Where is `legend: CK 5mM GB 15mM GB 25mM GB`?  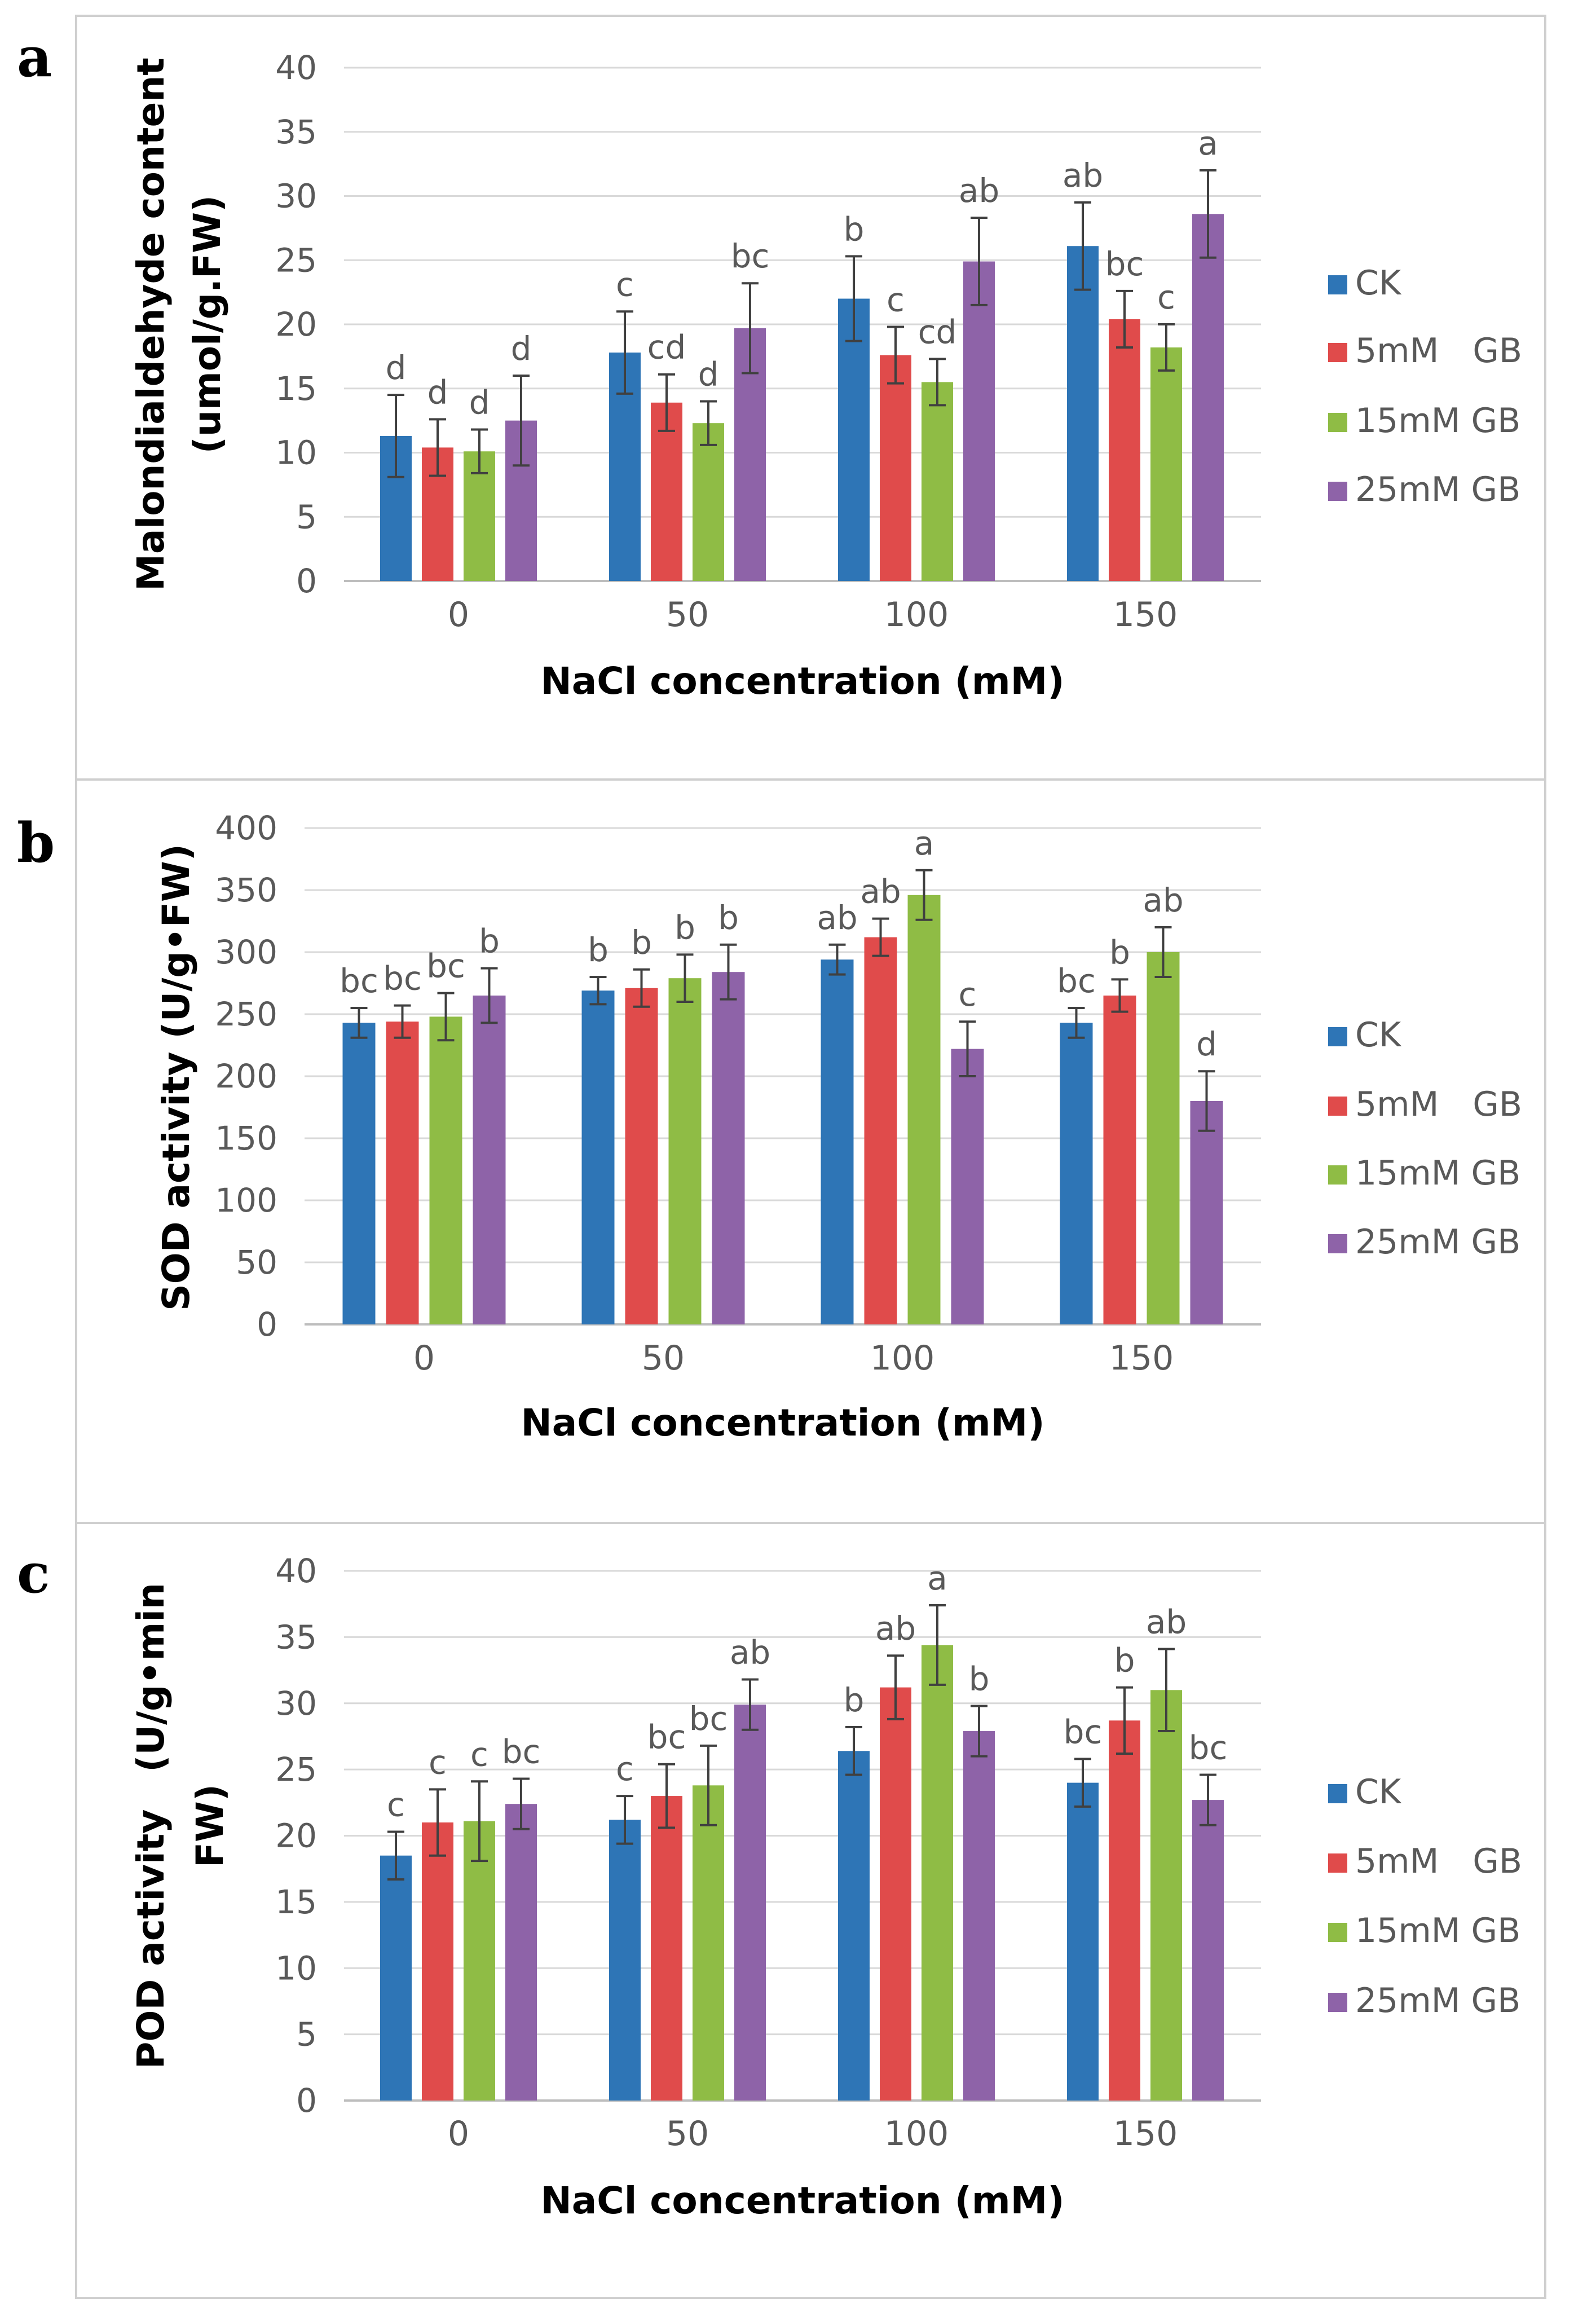
legend: CK 5mM GB 15mM GB 25mM GB is located at coordinates (1425, 1896).